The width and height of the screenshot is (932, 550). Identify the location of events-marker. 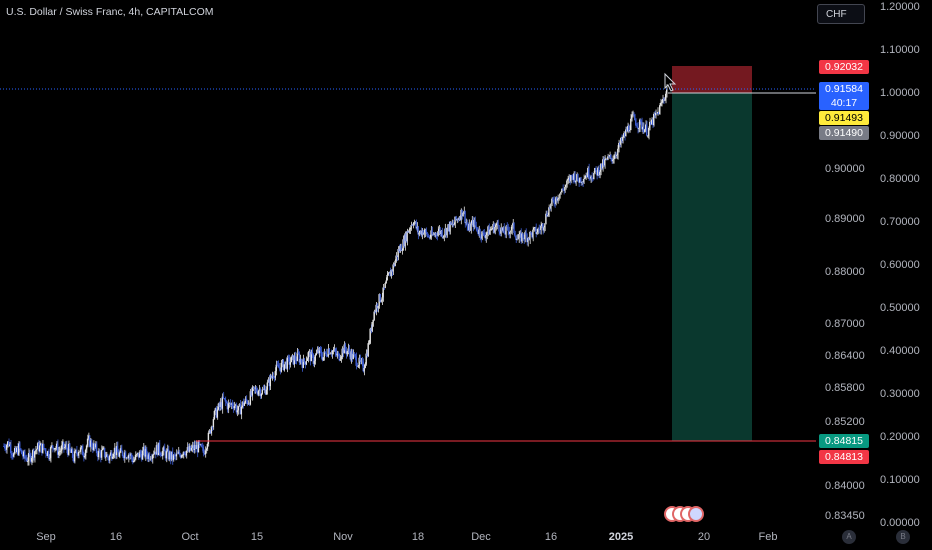
(685, 514).